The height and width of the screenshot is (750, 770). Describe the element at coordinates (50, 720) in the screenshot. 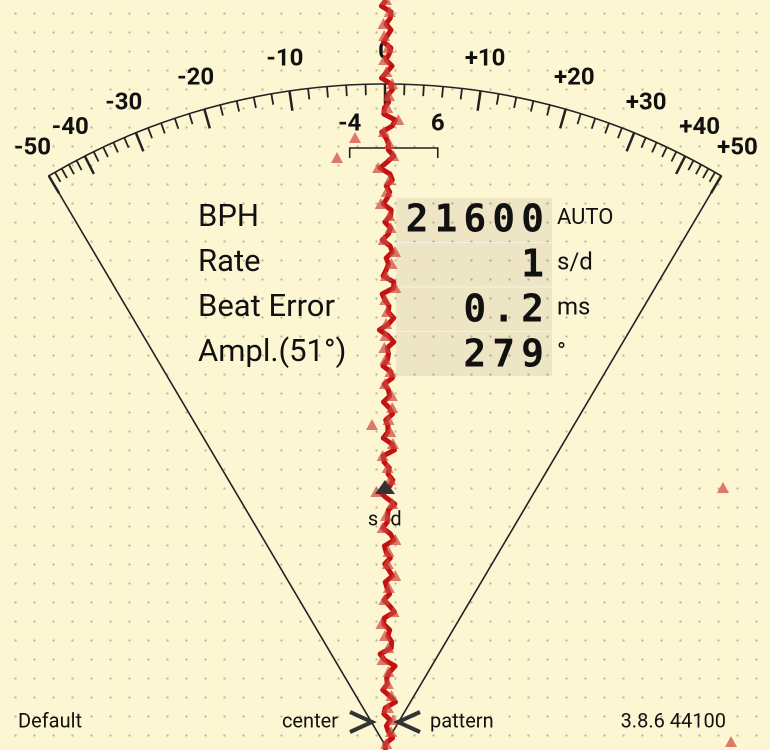

I see `preset-name: Default` at that location.